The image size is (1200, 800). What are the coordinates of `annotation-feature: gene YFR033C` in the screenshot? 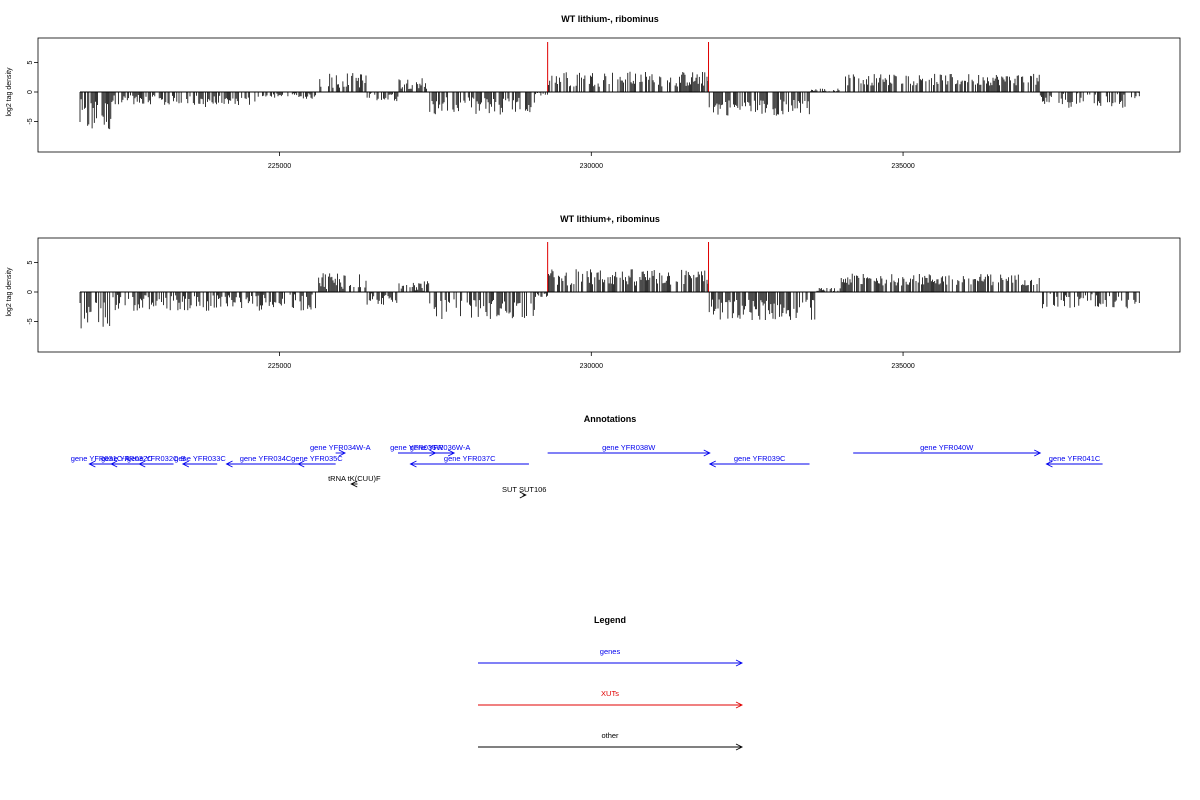 It's located at (200, 461).